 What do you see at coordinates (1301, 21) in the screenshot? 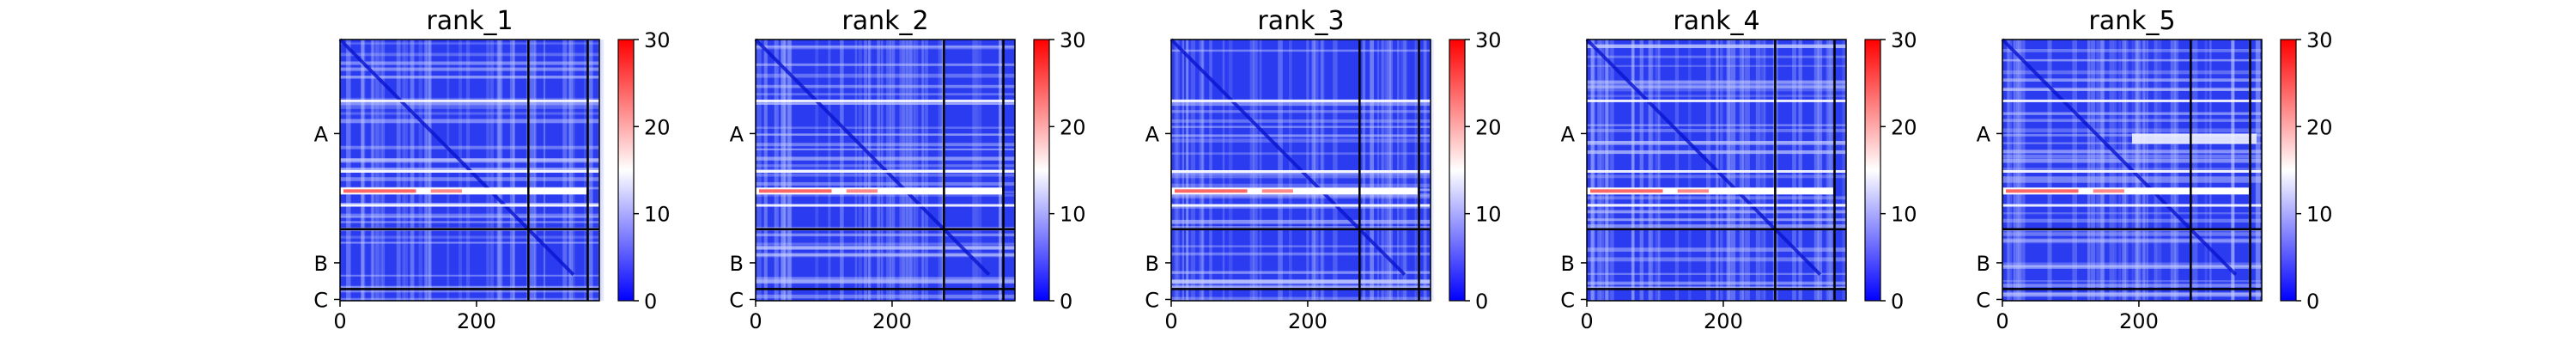
I see `panel-title: rank_3` at bounding box center [1301, 21].